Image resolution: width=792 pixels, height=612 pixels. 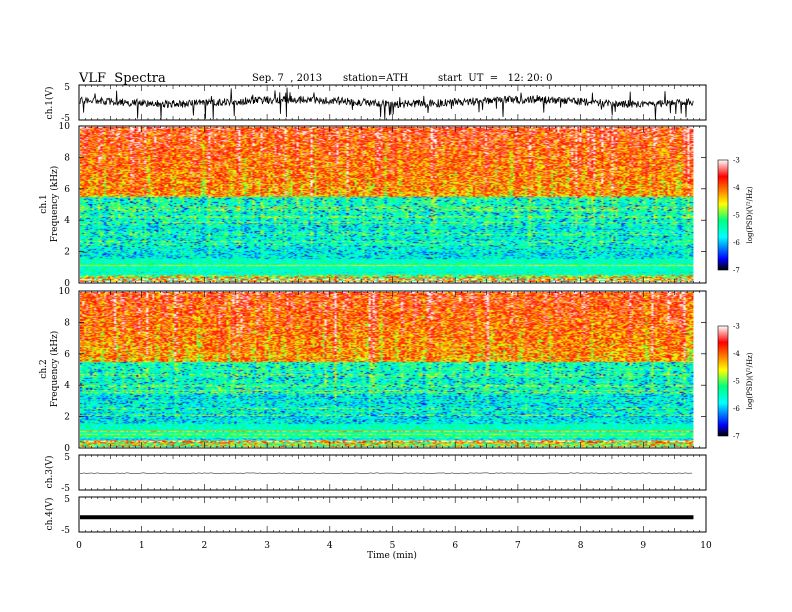 What do you see at coordinates (723, 215) in the screenshot?
I see `ch1-colorbar` at bounding box center [723, 215].